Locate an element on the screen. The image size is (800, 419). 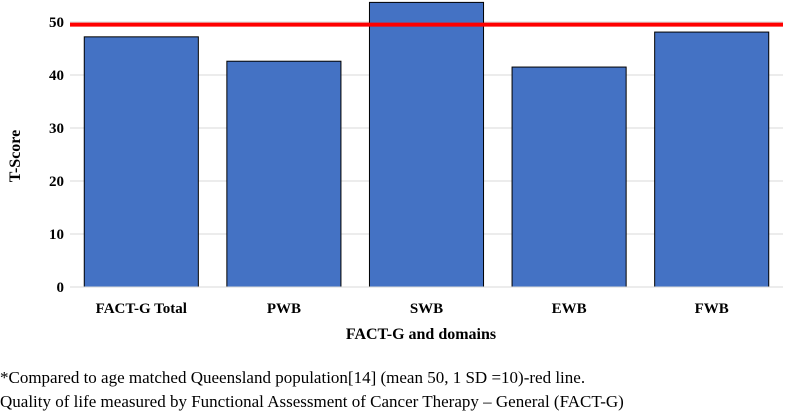
x-tick-label: SWB is located at coordinates (426, 309).